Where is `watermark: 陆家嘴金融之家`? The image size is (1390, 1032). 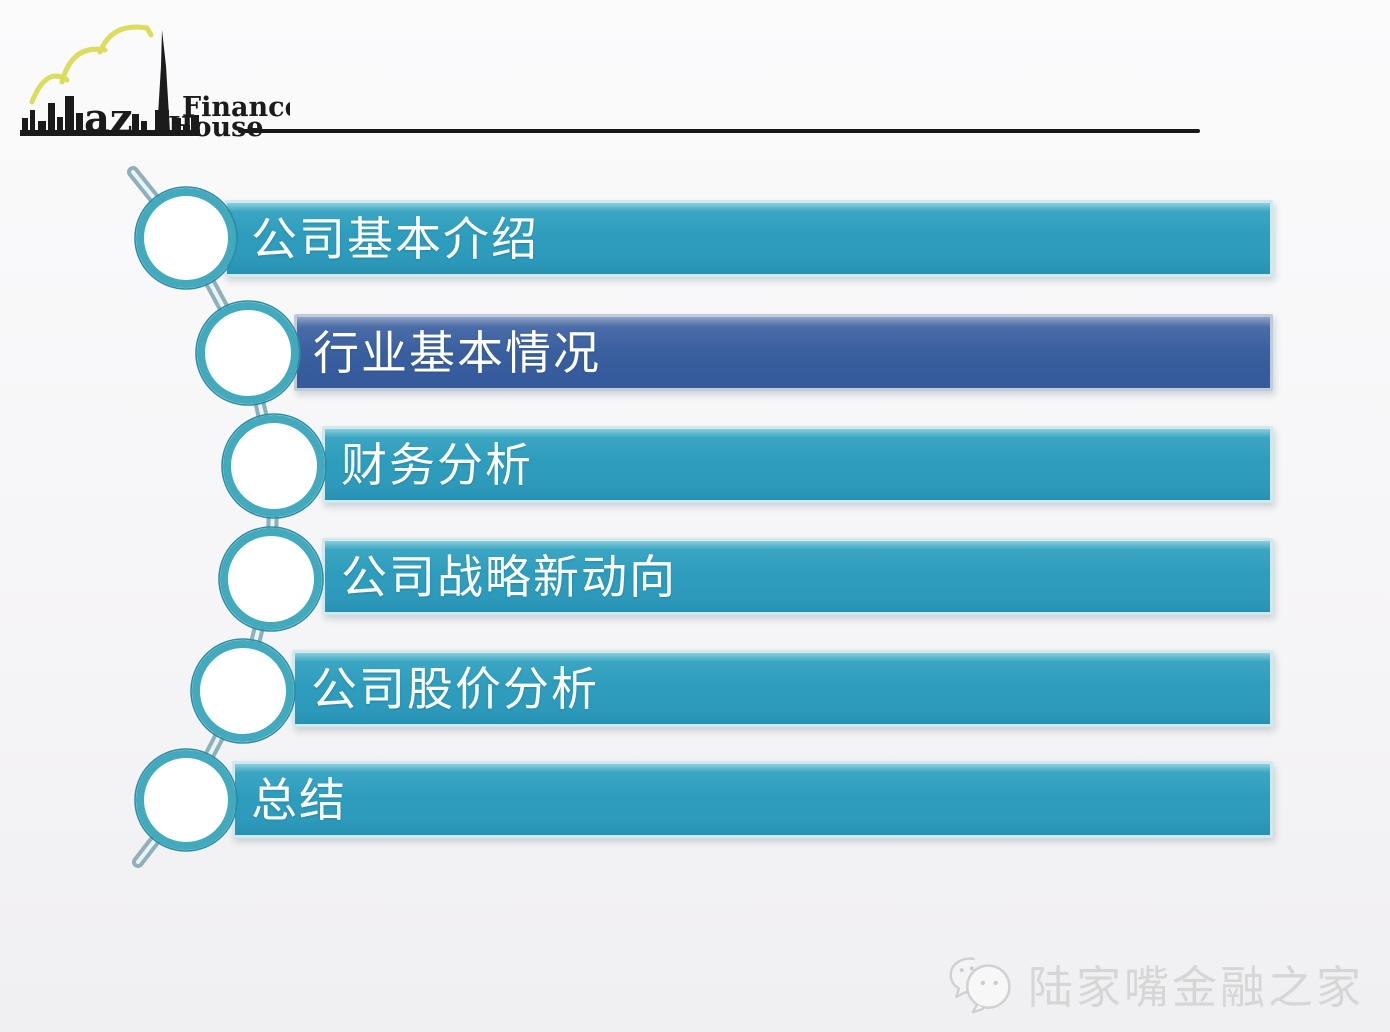
watermark: 陆家嘴金融之家 is located at coordinates (1154, 983).